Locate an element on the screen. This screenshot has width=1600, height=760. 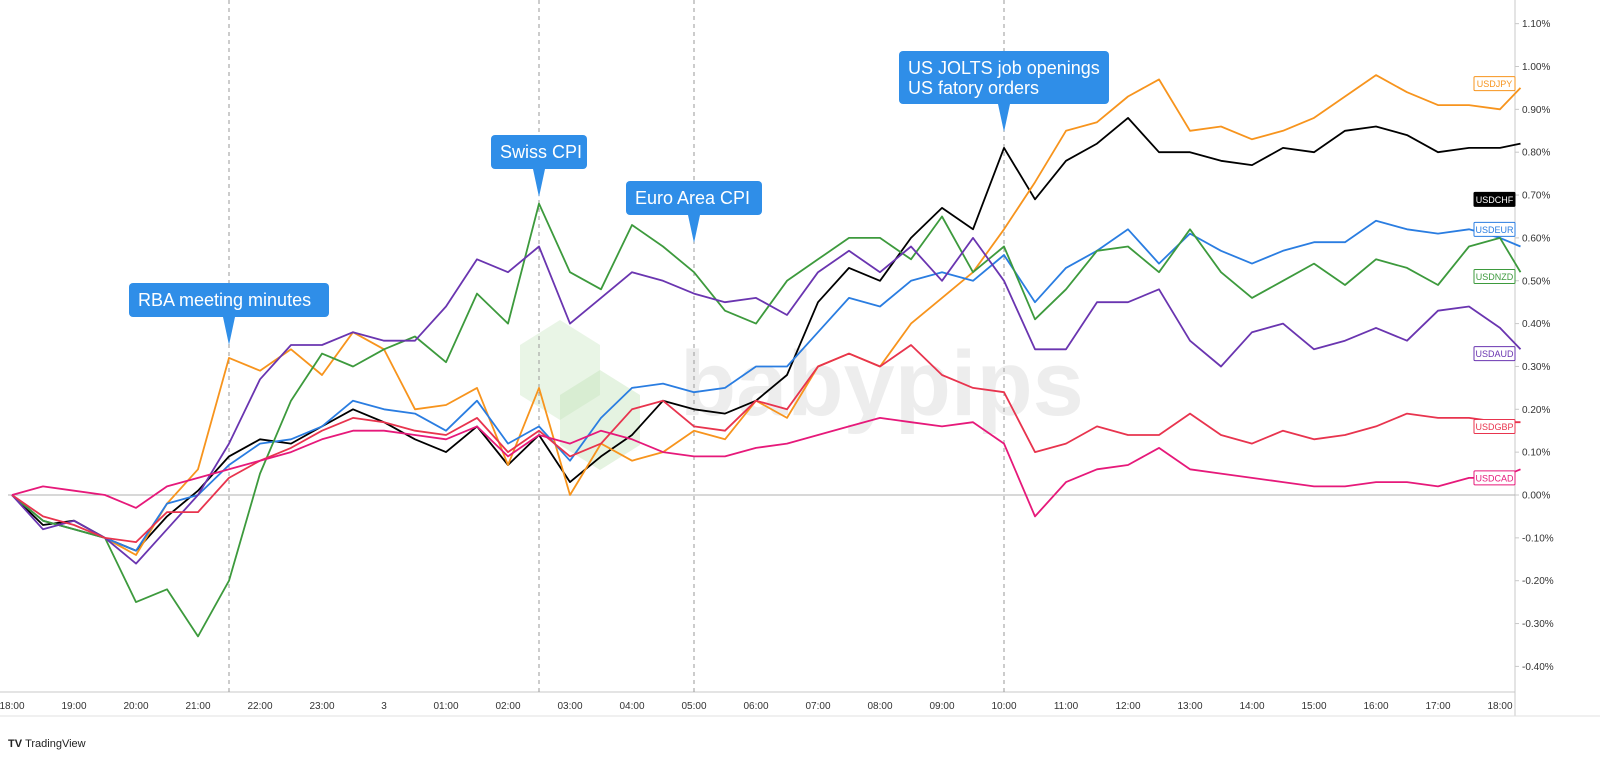
x-tick-label: 02:00 is located at coordinates (507, 706).